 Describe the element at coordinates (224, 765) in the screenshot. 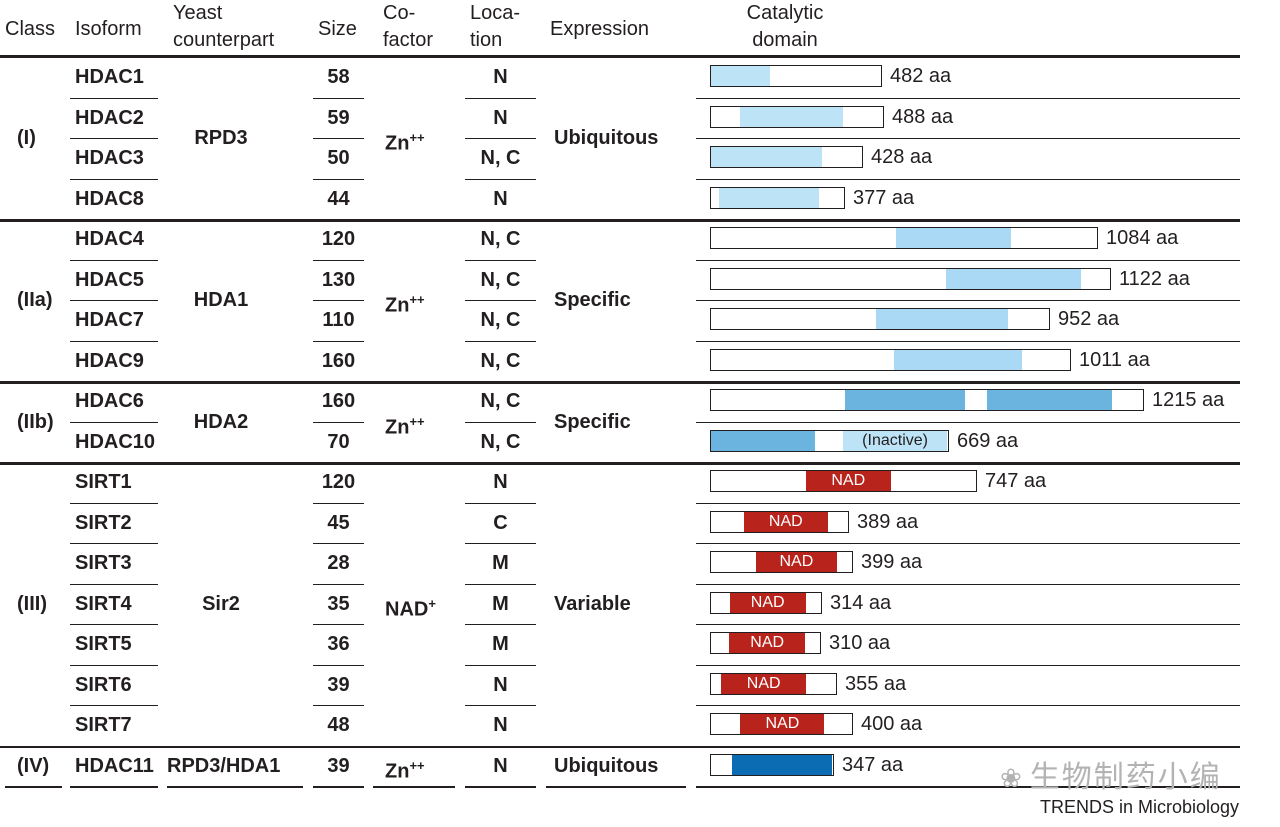

I see `yeast-counterpart: RPD3/HDA1` at that location.